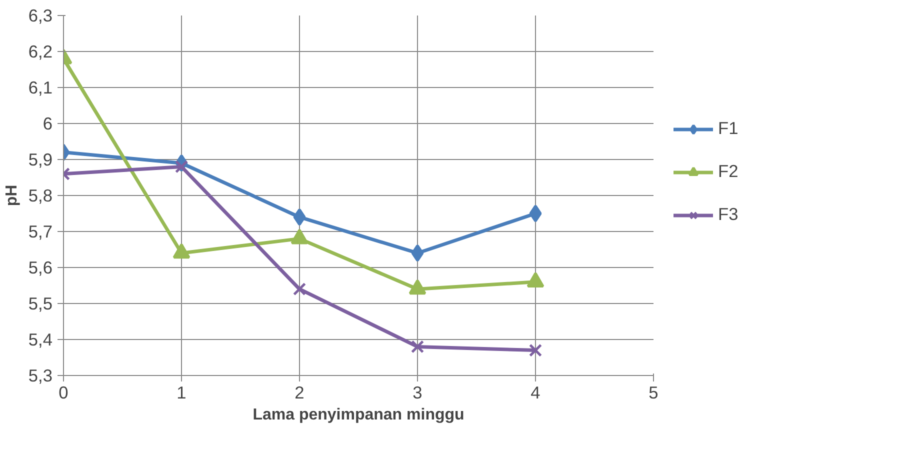 This screenshot has width=898, height=473. I want to click on y-tick-label: 5,7, so click(40, 232).